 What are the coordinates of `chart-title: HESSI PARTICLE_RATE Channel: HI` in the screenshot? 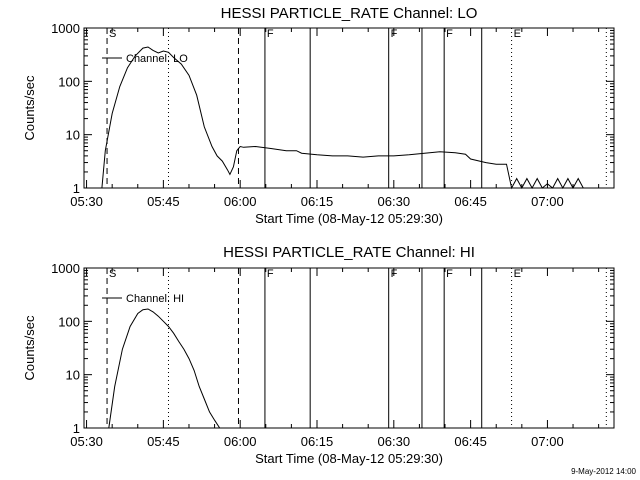 It's located at (349, 252).